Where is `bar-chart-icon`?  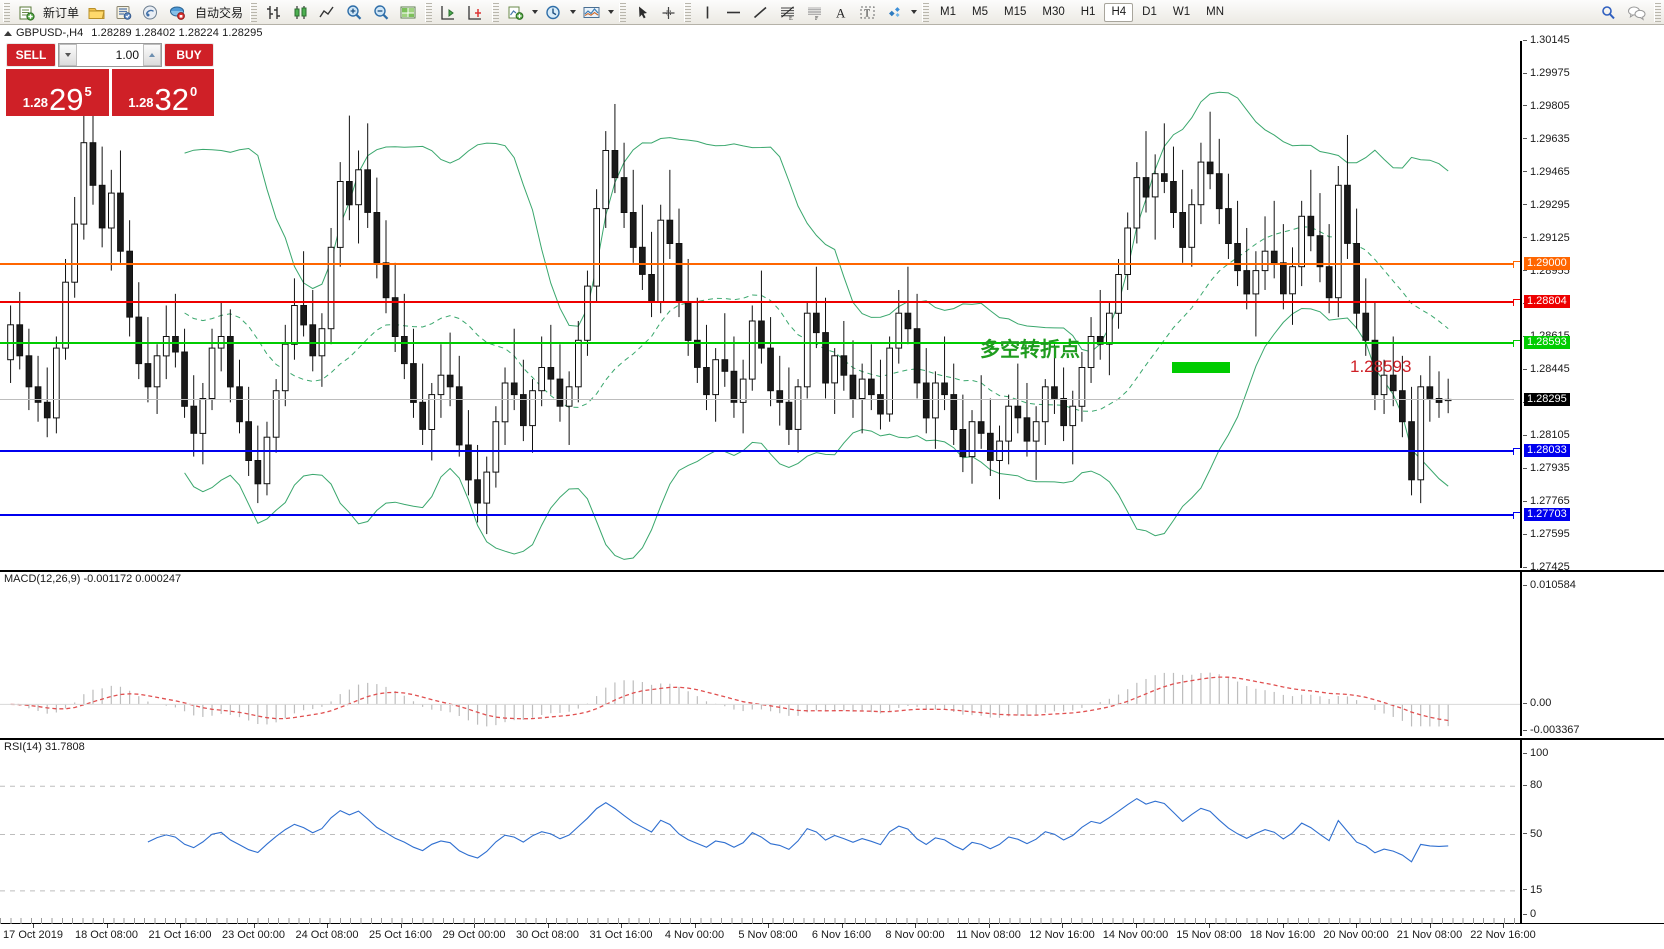 bar-chart-icon is located at coordinates (273, 12).